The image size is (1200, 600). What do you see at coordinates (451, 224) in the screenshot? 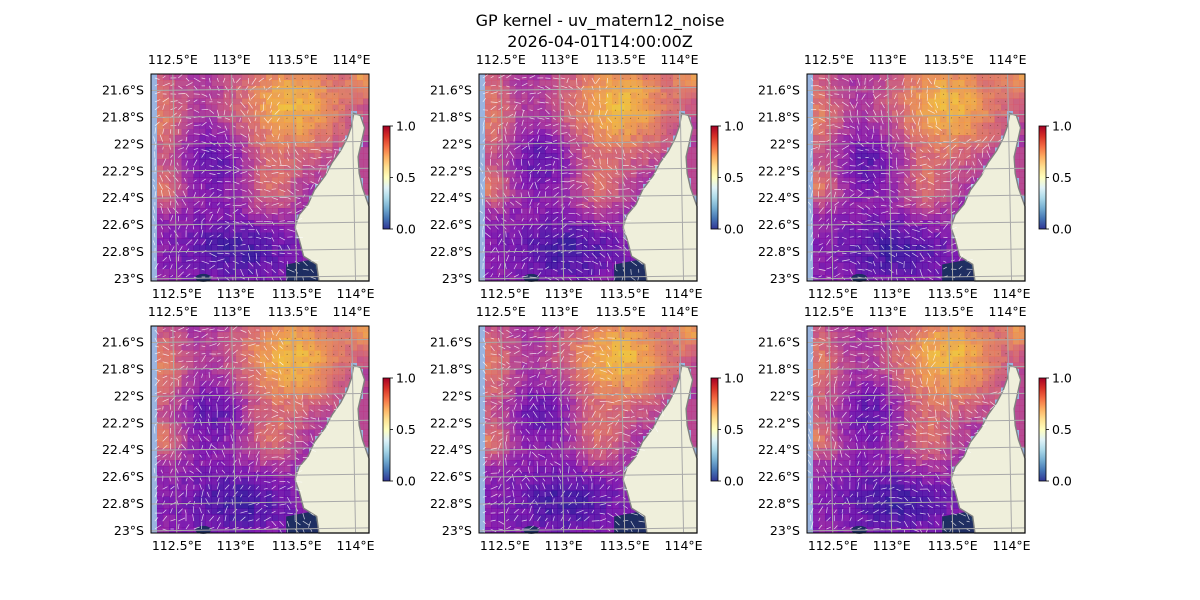
I see `lat-tick-label: 22.6°S` at bounding box center [451, 224].